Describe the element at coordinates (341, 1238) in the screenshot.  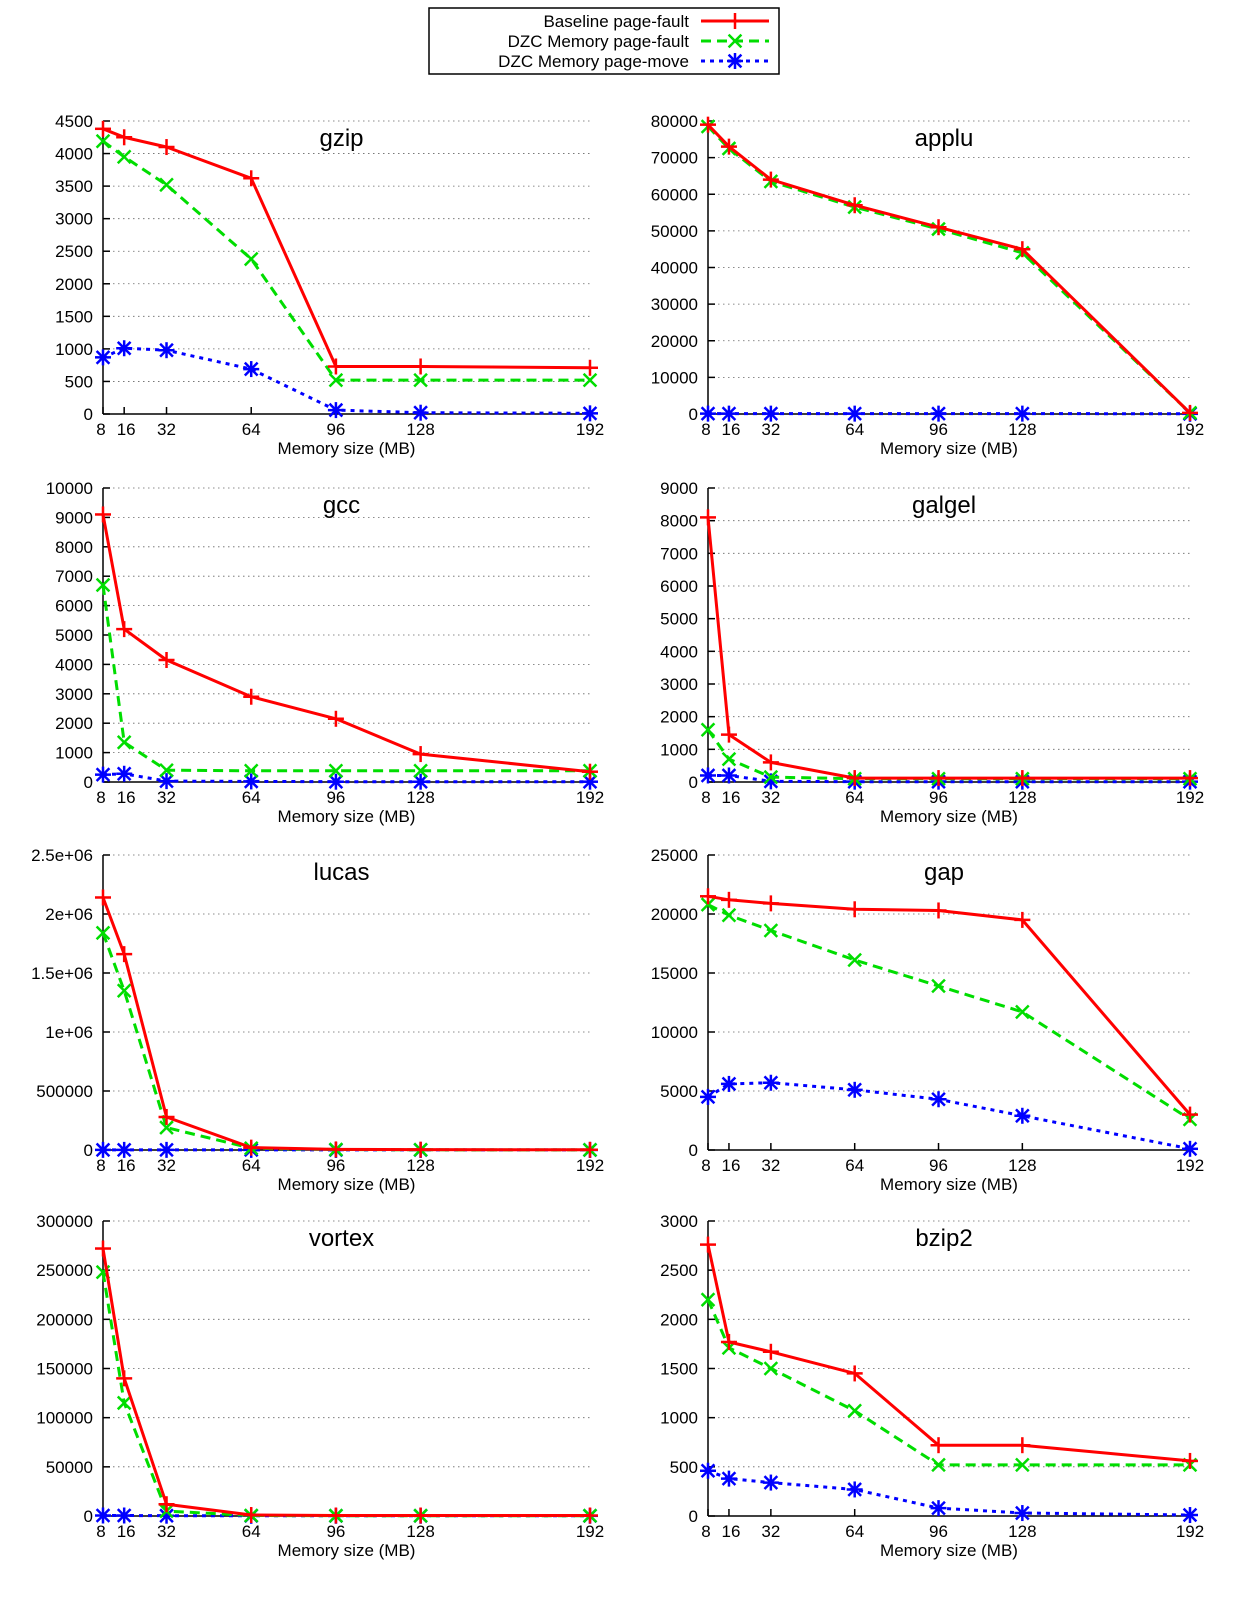
I see `chart-title: vortex` at that location.